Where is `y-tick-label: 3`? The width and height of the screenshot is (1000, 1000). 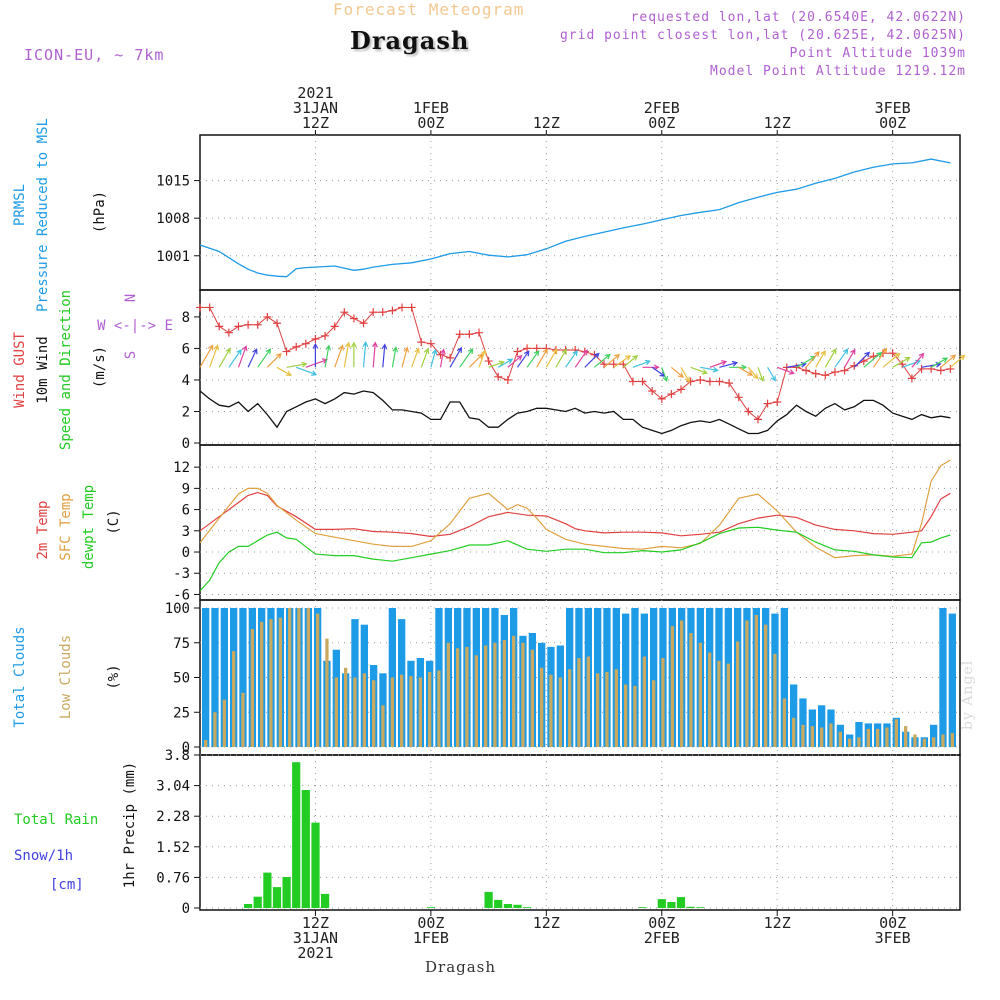 y-tick-label: 3 is located at coordinates (186, 532).